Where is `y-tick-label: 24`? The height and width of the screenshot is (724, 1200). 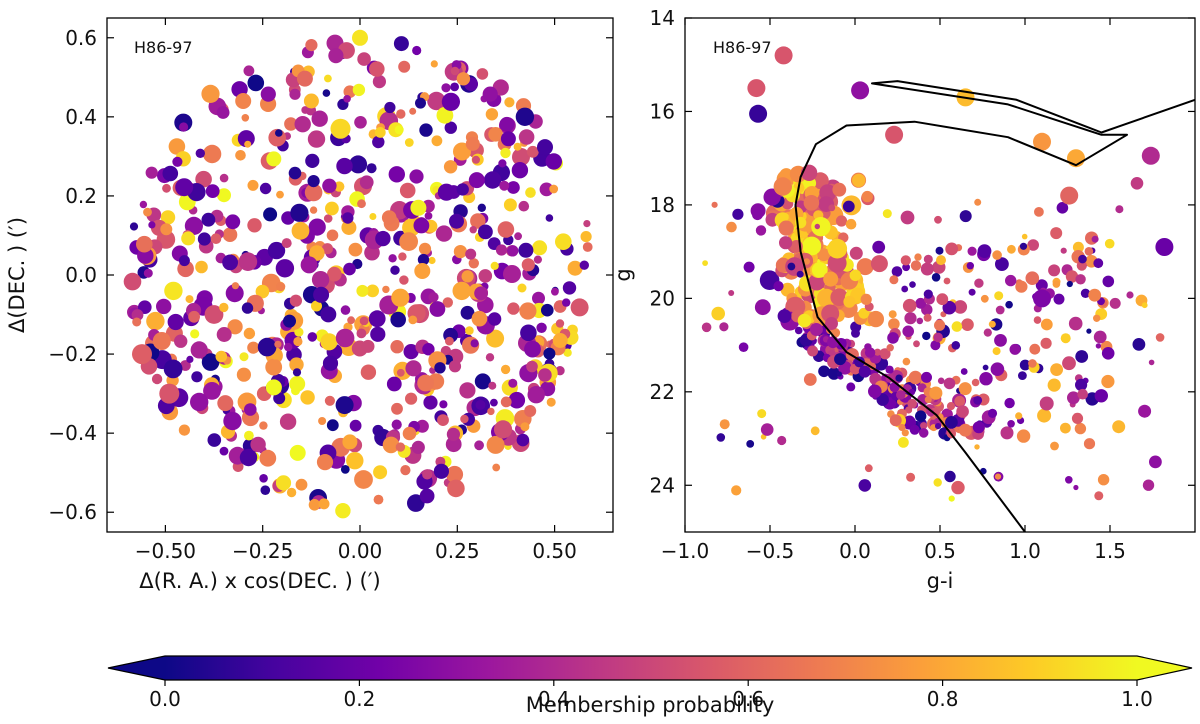 y-tick-label: 24 is located at coordinates (662, 485).